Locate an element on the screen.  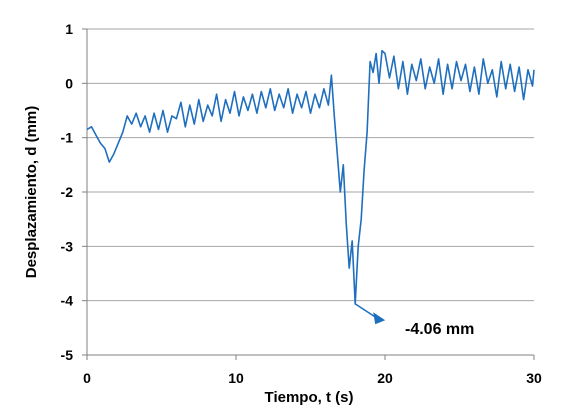
annotation-label: -4.06 mm is located at coordinates (439, 329).